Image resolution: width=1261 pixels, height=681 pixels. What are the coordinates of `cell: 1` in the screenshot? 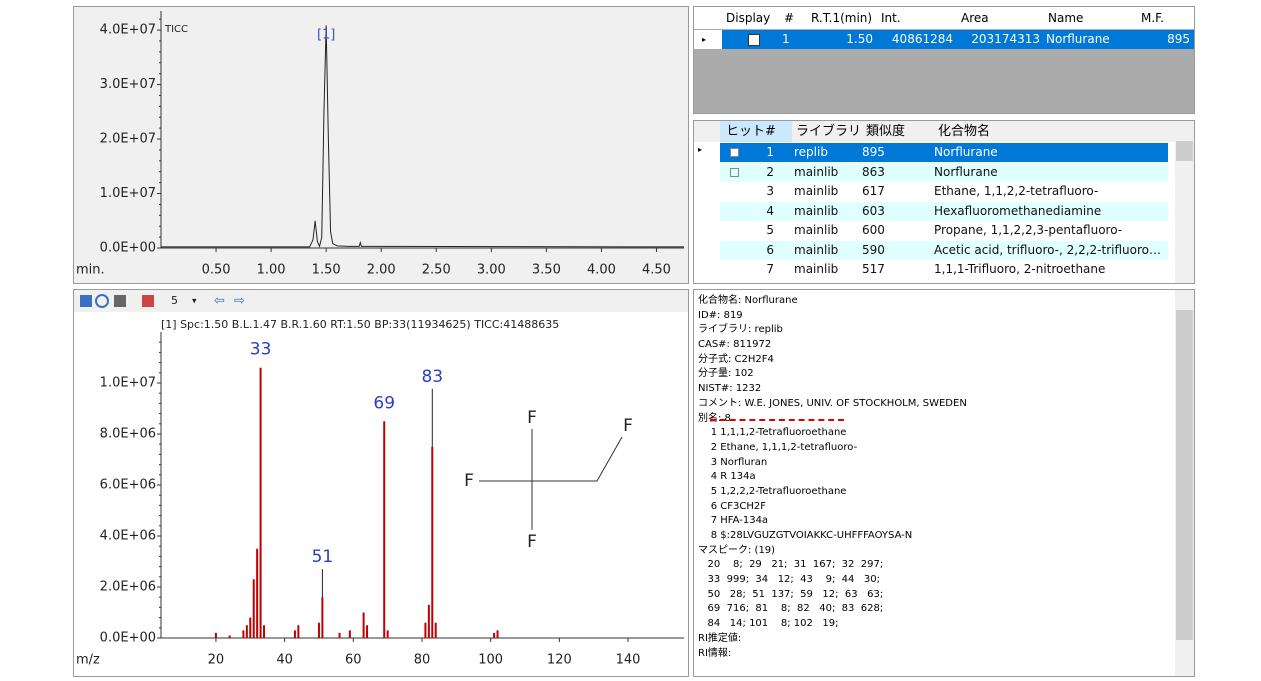 It's located at (770, 152).